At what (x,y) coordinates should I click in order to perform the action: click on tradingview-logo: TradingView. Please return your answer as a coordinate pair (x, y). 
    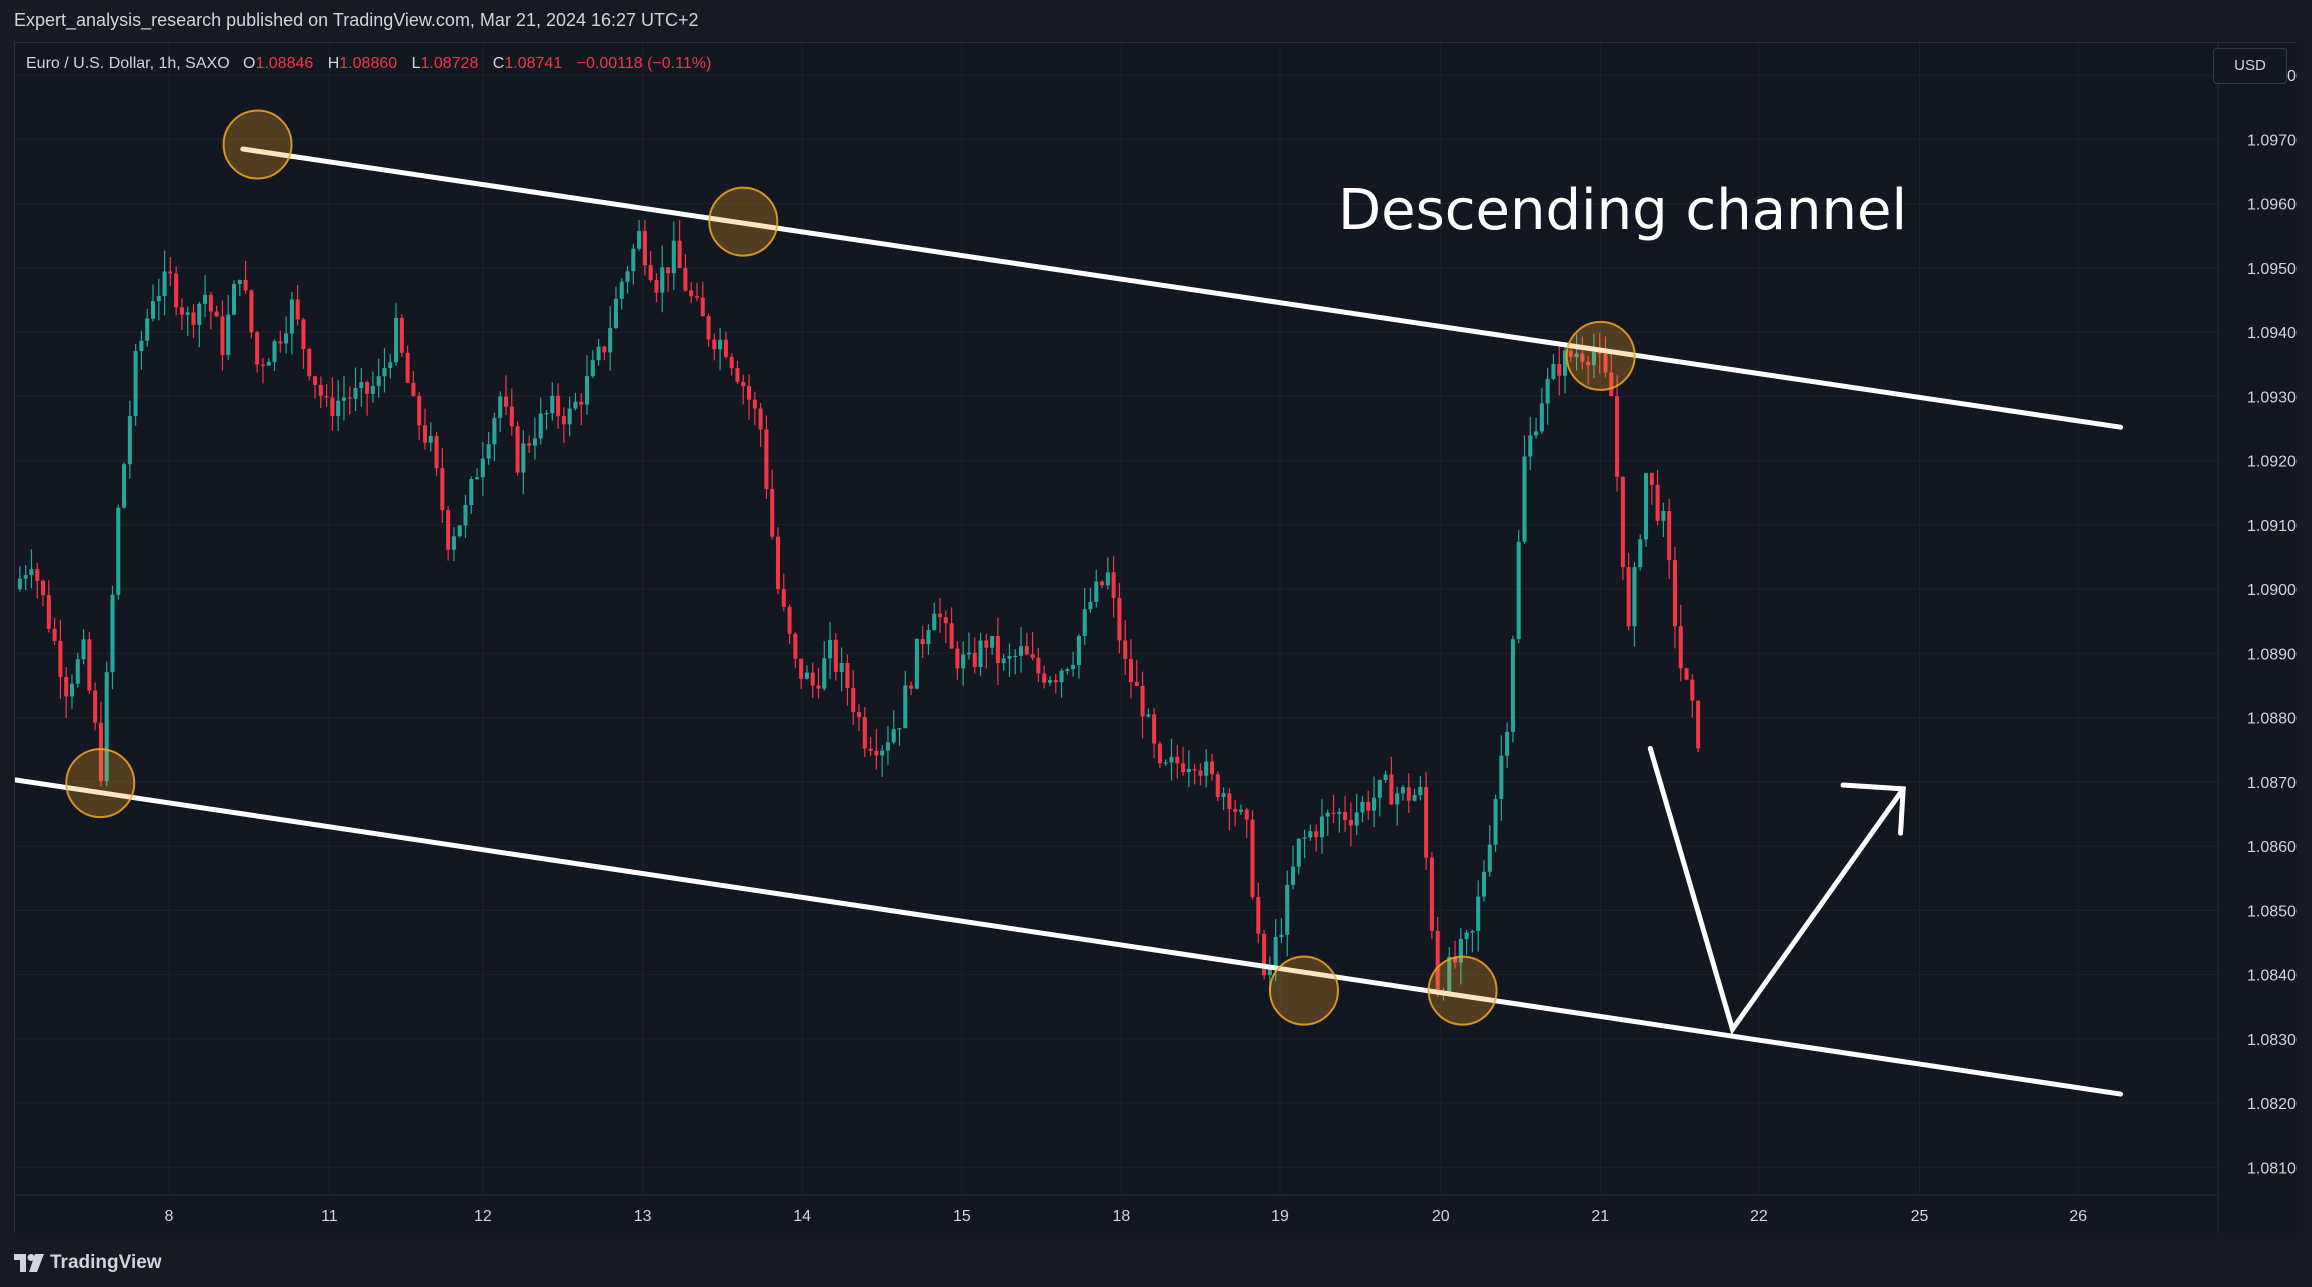
    Looking at the image, I should click on (88, 1263).